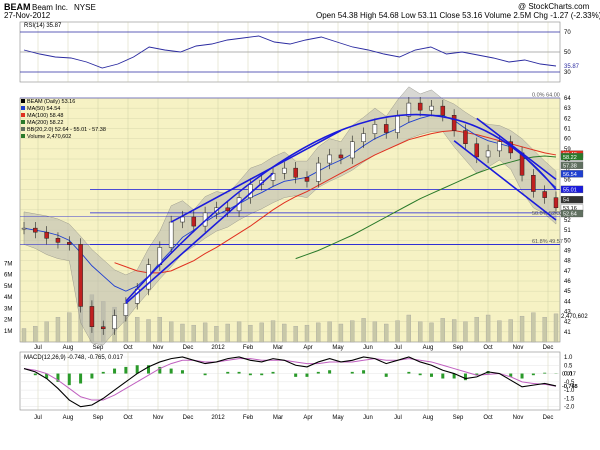 Image resolution: width=600 pixels, height=450 pixels. Describe the element at coordinates (50, 7) in the screenshot. I see `company-name: Beam Inc.` at that location.